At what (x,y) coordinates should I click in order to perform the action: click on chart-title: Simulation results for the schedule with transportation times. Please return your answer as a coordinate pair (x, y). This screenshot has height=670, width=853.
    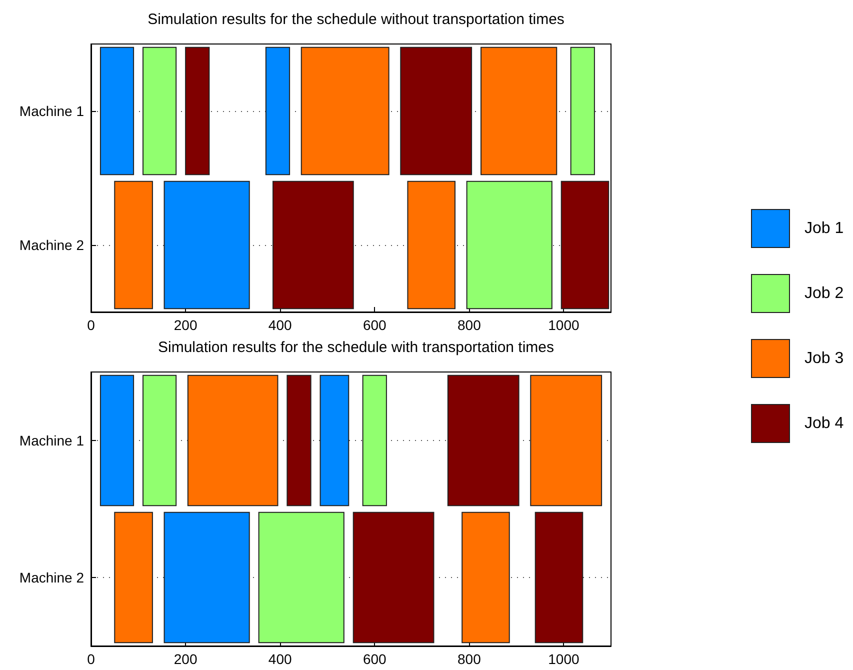
    Looking at the image, I should click on (356, 347).